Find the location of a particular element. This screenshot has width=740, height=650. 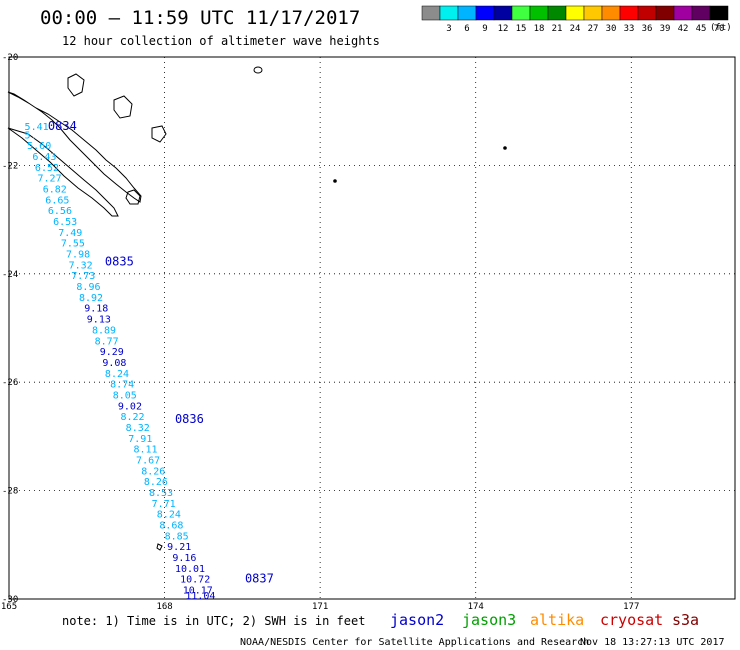

swh-value-label: 6.52 is located at coordinates (47, 168).